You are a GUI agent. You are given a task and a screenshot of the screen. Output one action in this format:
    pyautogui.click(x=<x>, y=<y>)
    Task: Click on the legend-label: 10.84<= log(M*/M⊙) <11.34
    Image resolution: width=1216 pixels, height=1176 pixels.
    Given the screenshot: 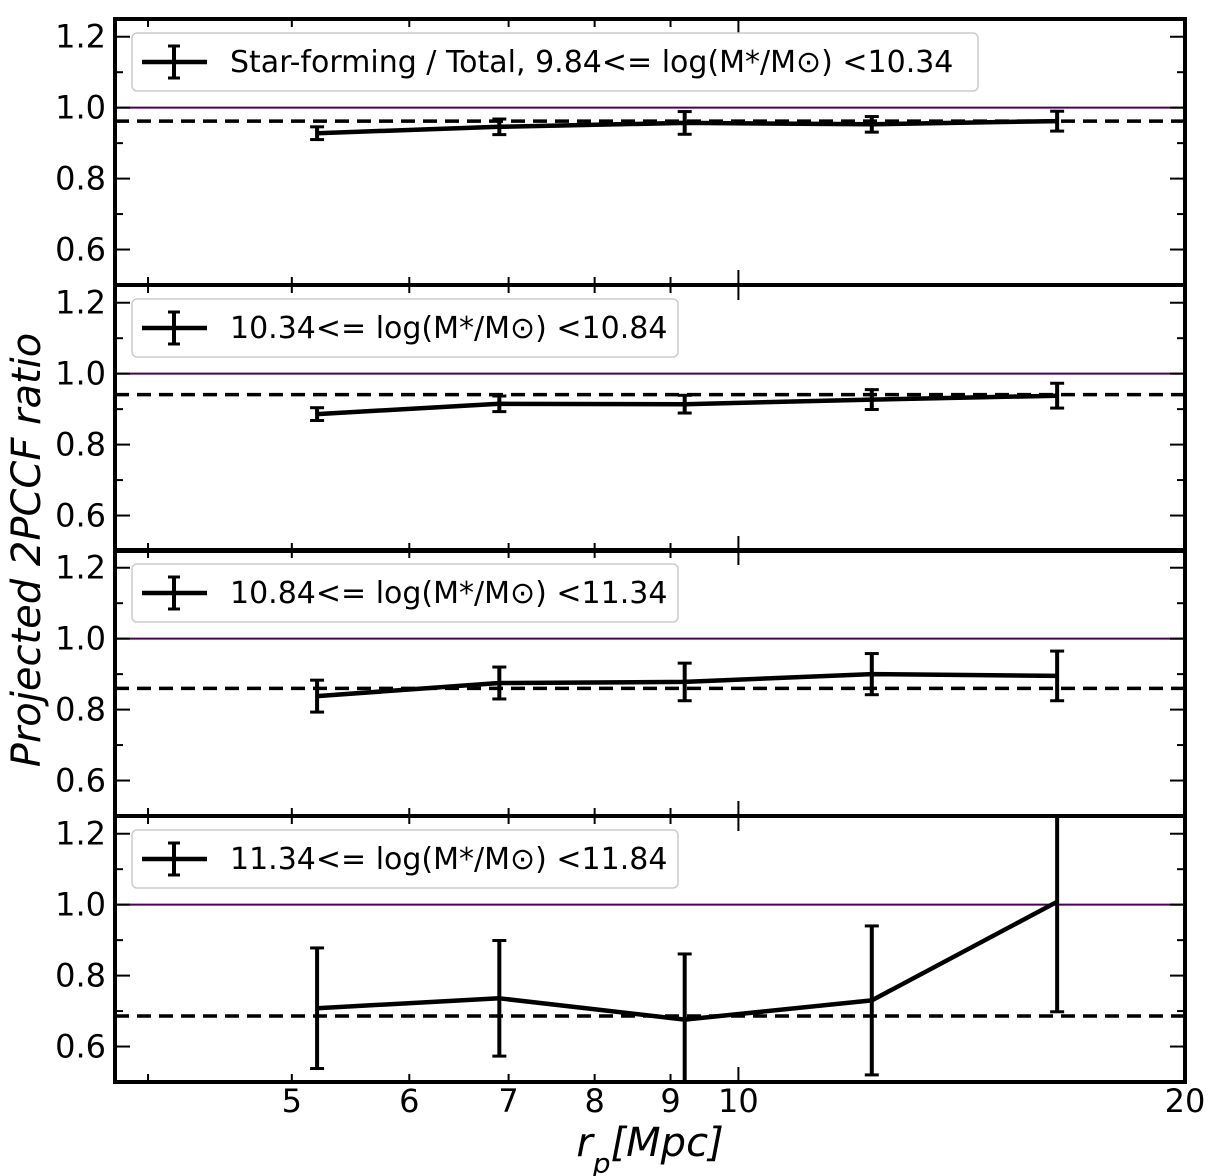 What is the action you would take?
    pyautogui.click(x=448, y=593)
    